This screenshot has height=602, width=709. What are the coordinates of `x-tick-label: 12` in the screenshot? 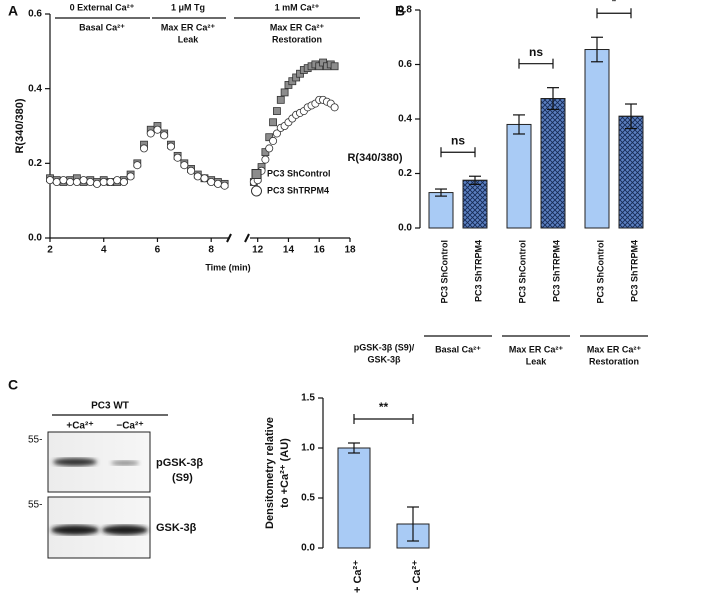 It's located at (258, 250).